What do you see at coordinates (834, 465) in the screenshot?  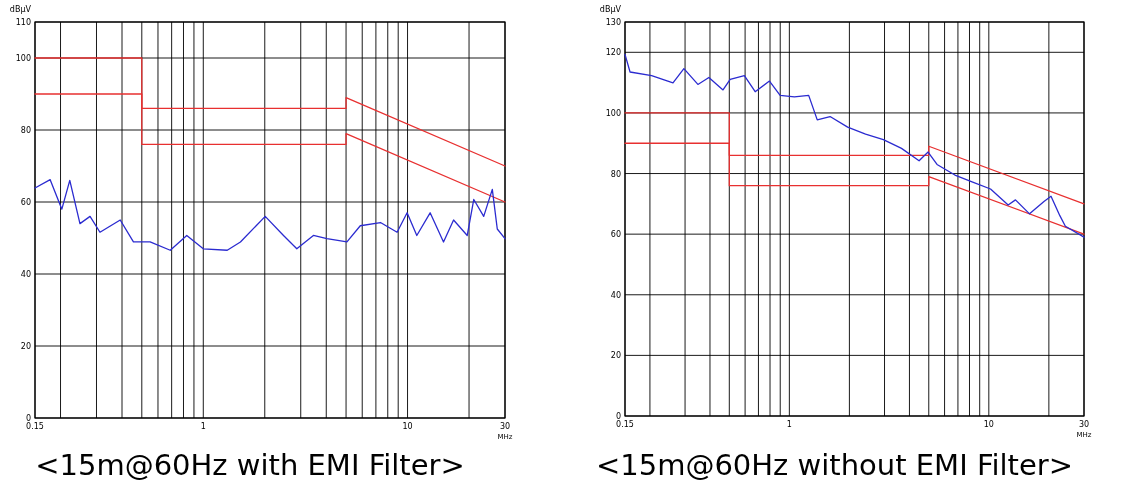 I see `text: <15m@60Hz without EMI Filter>` at bounding box center [834, 465].